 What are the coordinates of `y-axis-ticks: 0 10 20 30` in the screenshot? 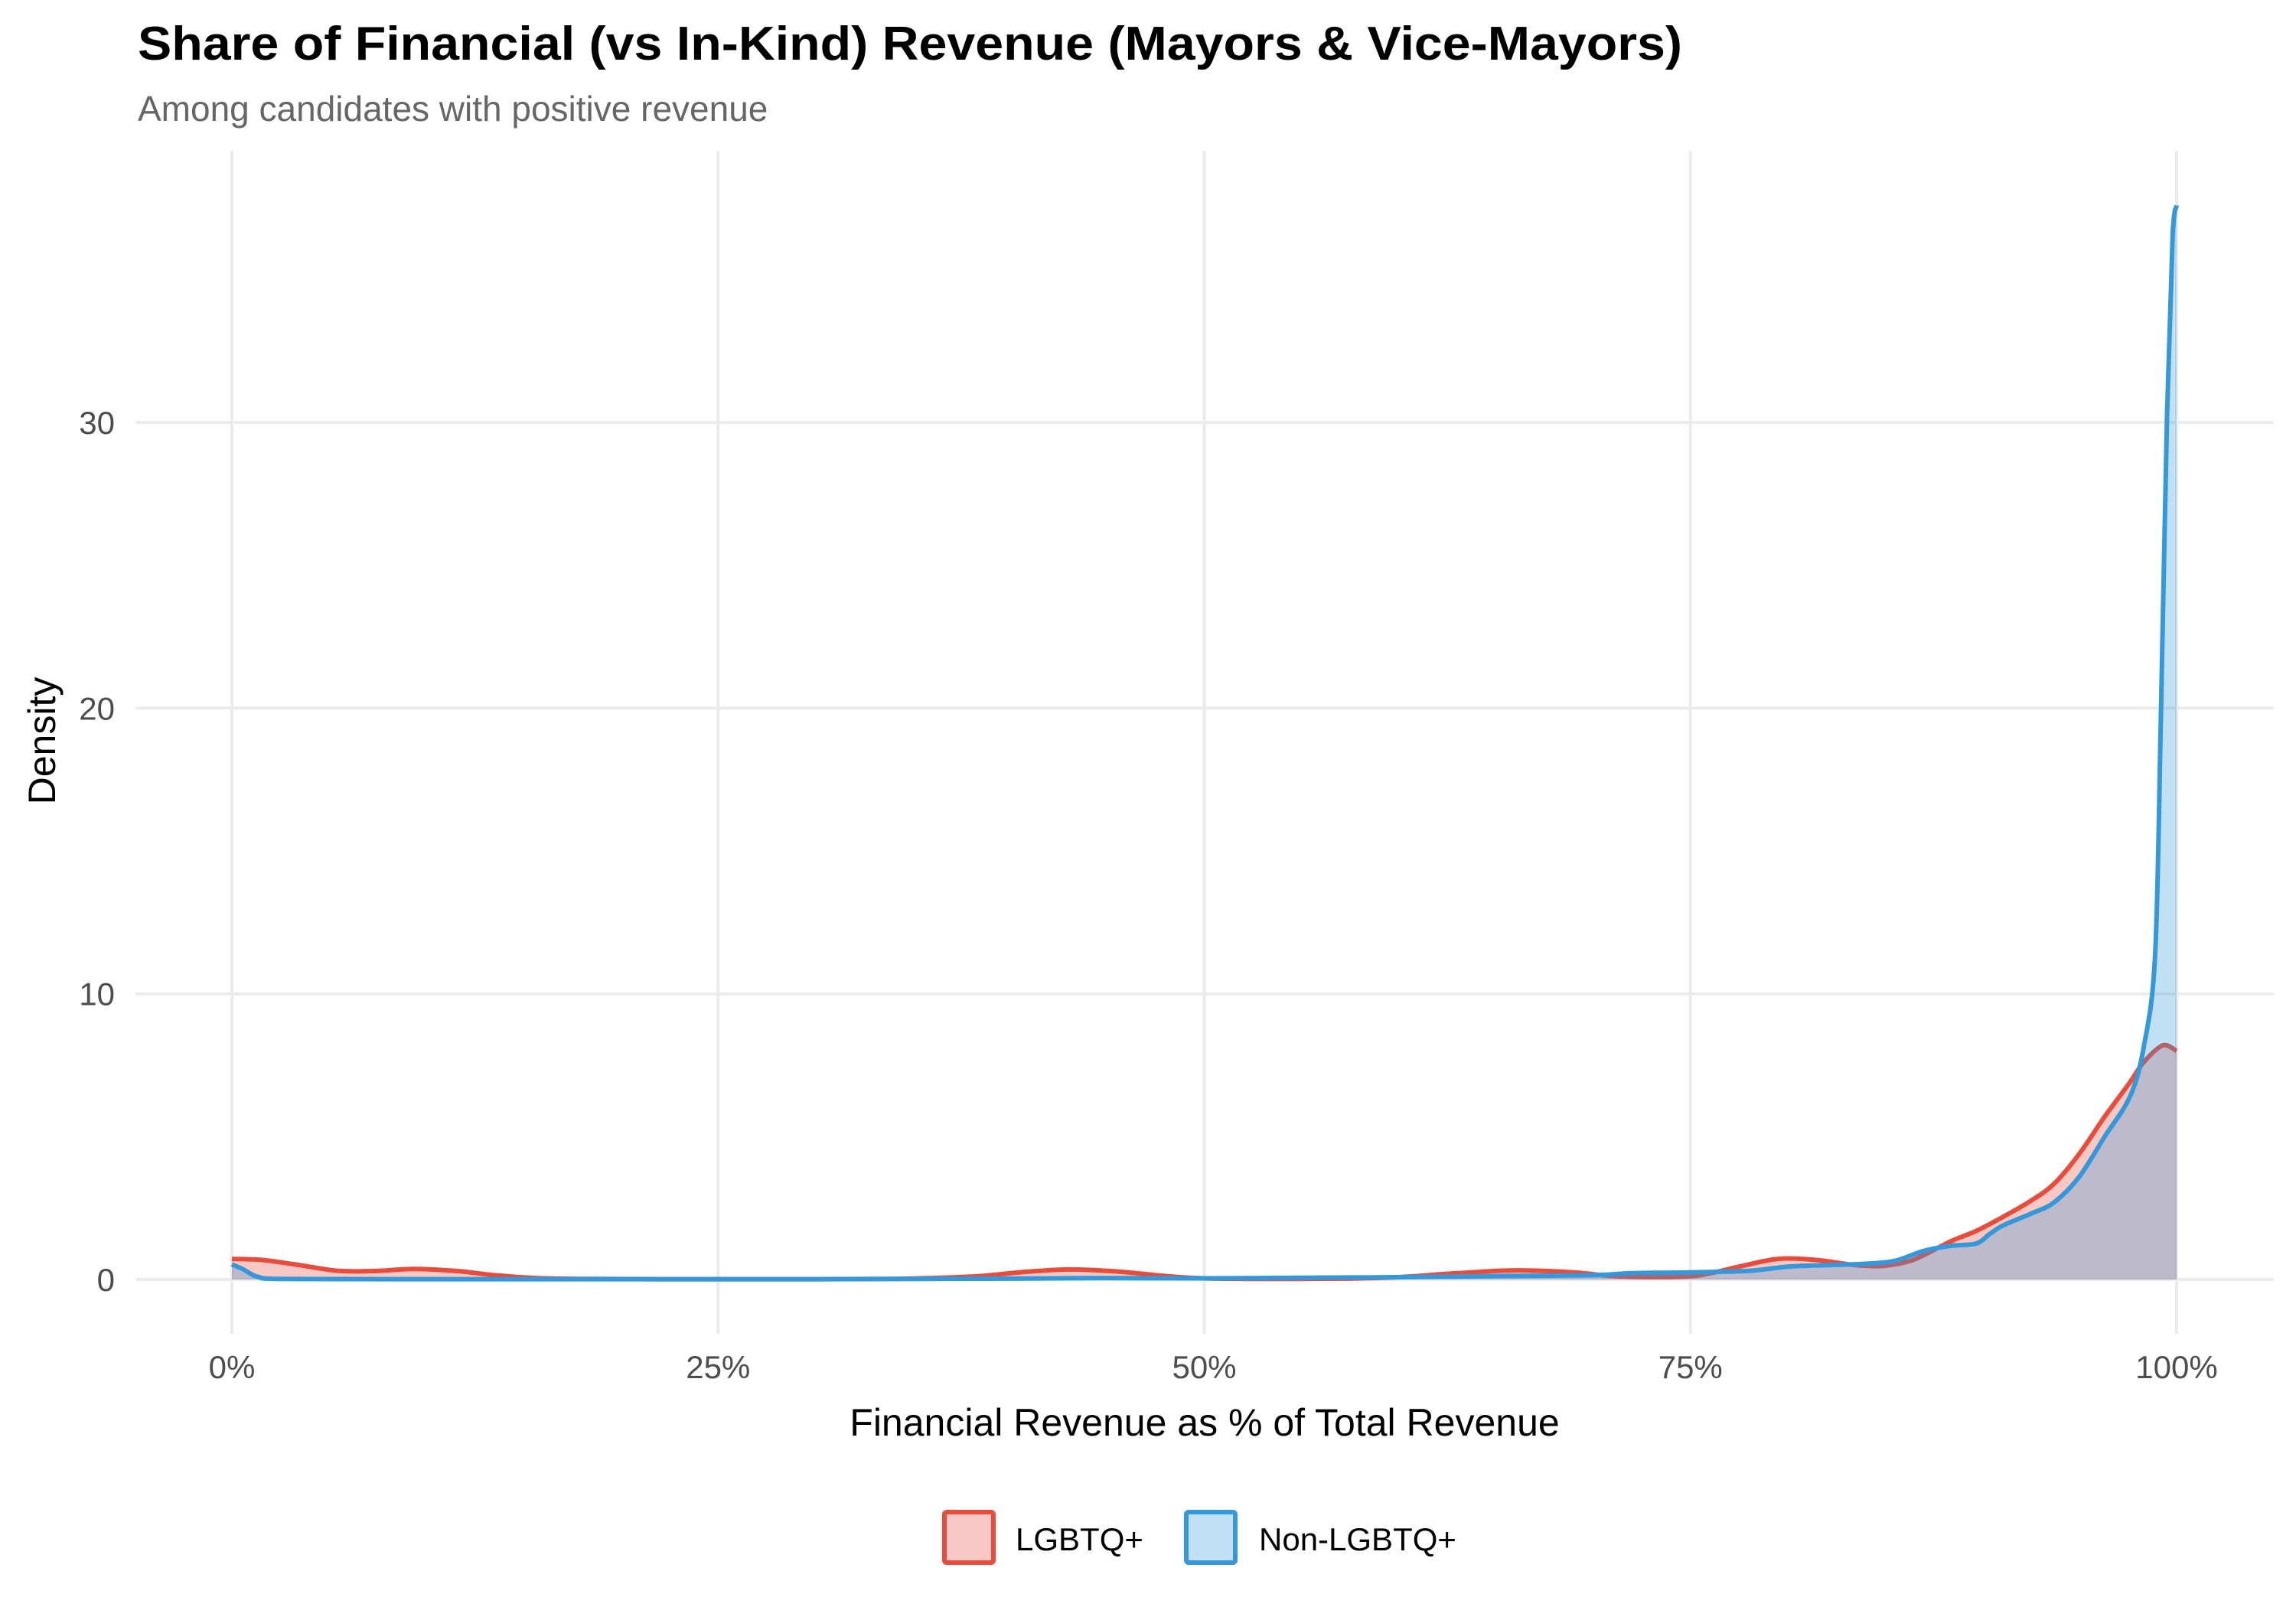 It's located at (97, 852).